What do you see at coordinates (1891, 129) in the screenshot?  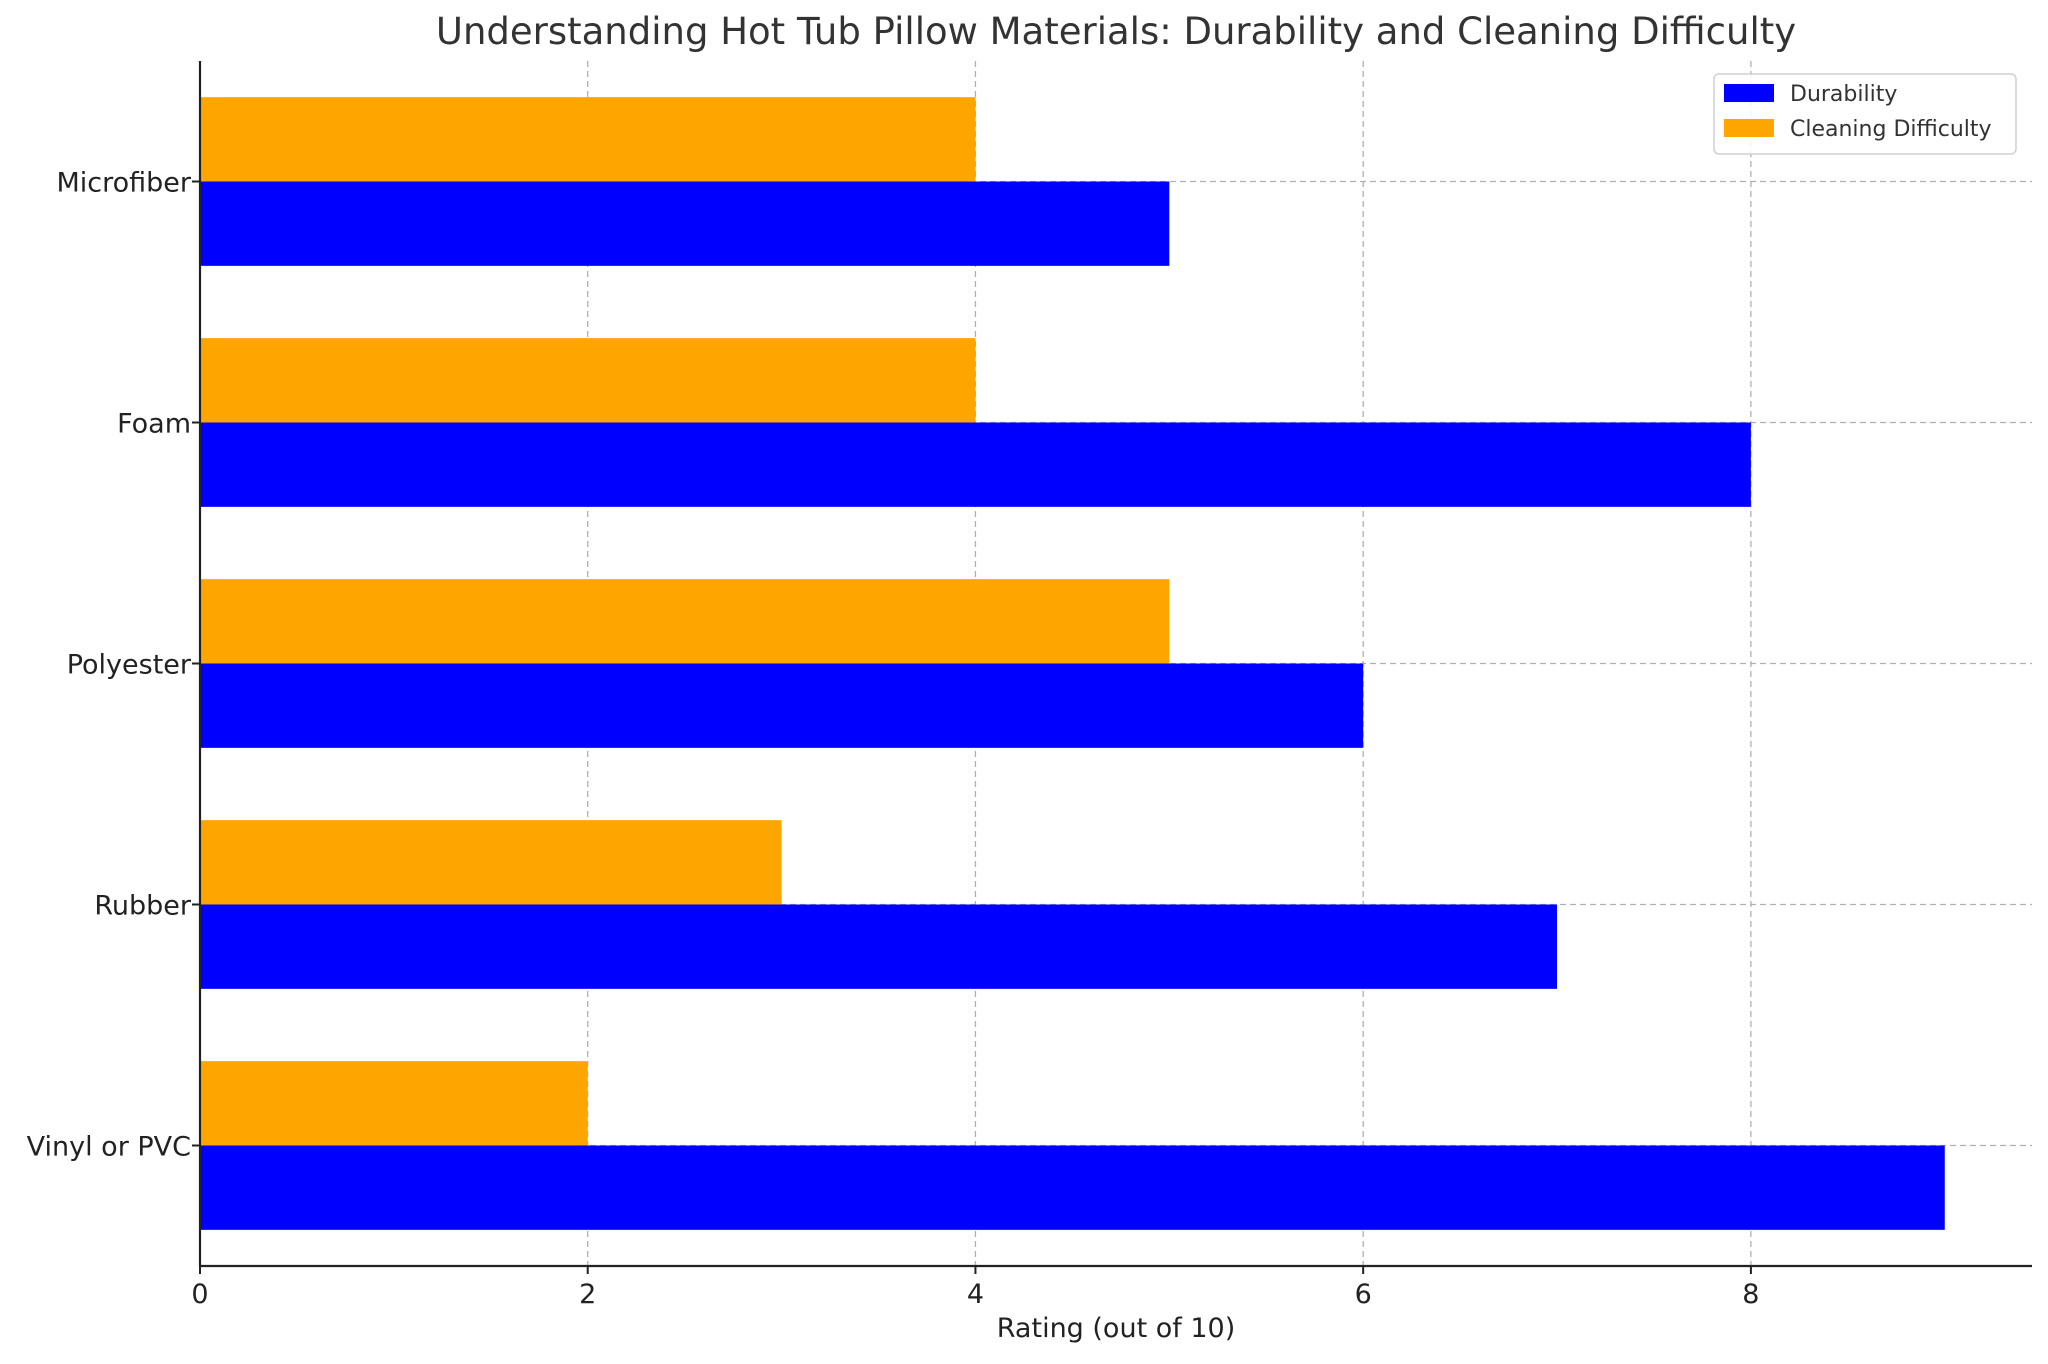 I see `legend-label: Cleaning Difficulty` at bounding box center [1891, 129].